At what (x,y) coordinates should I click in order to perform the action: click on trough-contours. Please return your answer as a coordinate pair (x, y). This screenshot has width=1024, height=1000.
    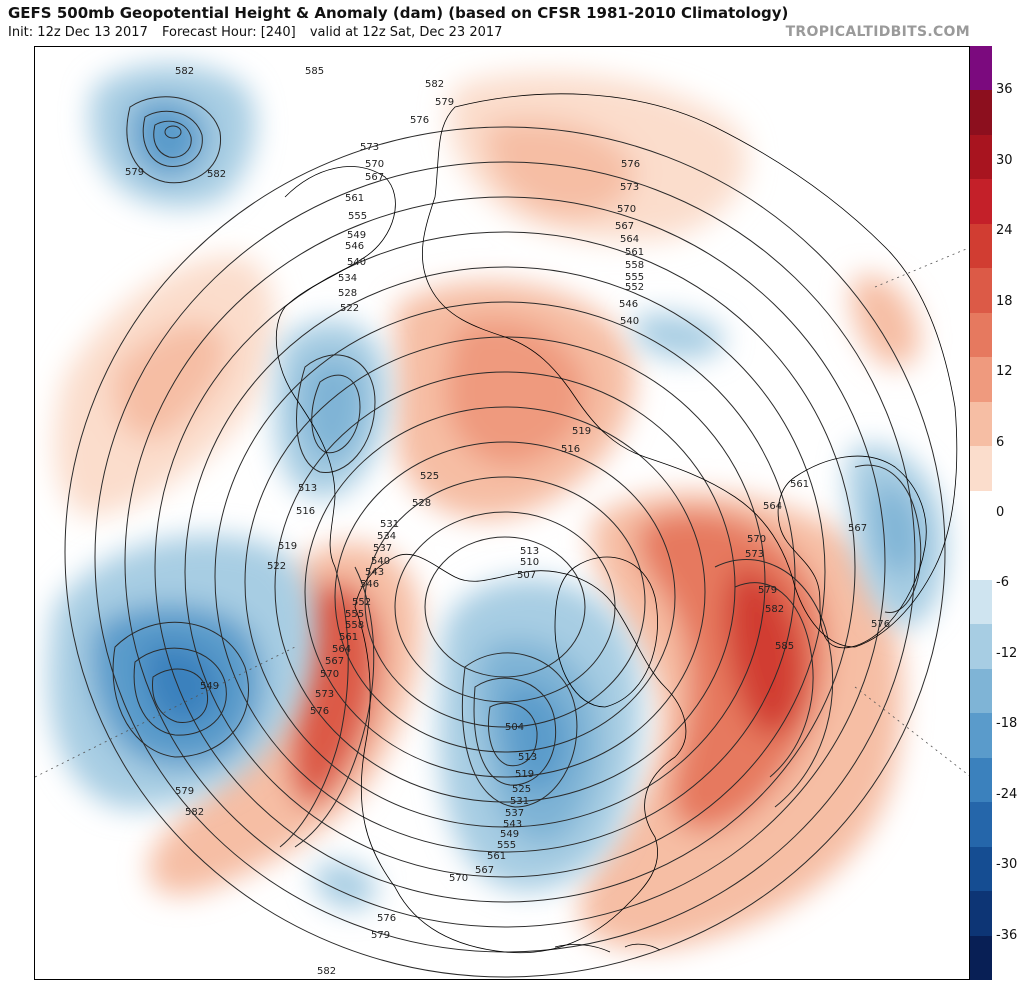
    Looking at the image, I should click on (520, 730).